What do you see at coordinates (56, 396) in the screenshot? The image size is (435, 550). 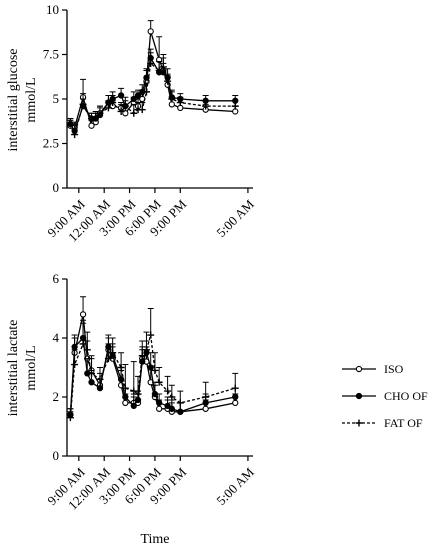 I see `lactate-y-tick-label: 2` at bounding box center [56, 396].